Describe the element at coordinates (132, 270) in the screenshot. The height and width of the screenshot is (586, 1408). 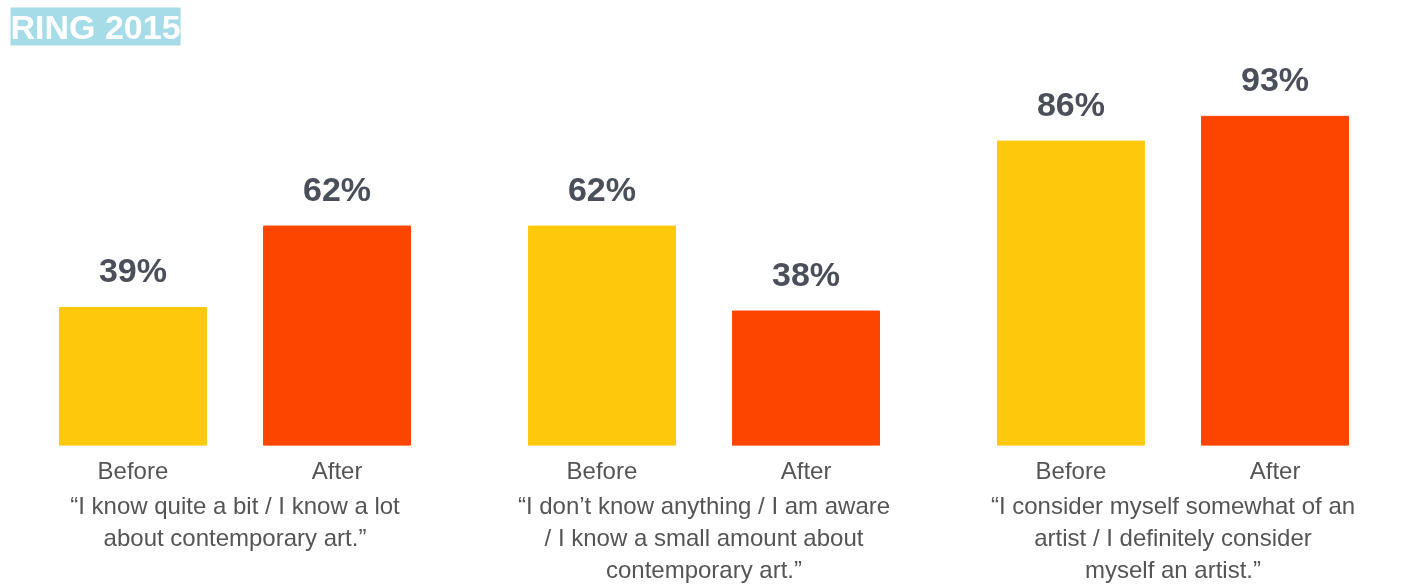
I see `data-label: 39%` at that location.